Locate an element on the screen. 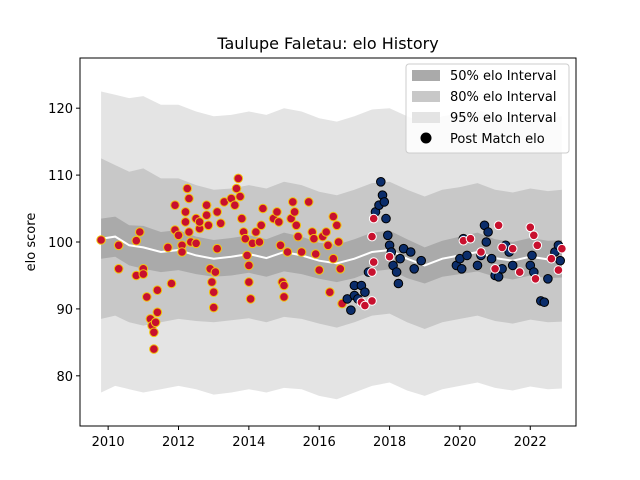 The height and width of the screenshot is (480, 640). x-axis: 2010 2012 2014 2016 2018 2020 2022 is located at coordinates (319, 438).